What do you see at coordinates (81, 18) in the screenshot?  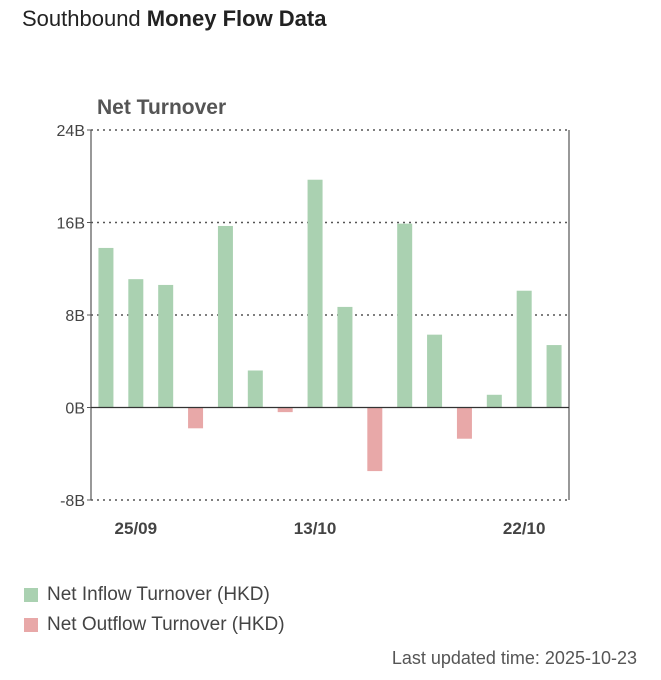 I see `page-title-regular: Southbound` at bounding box center [81, 18].